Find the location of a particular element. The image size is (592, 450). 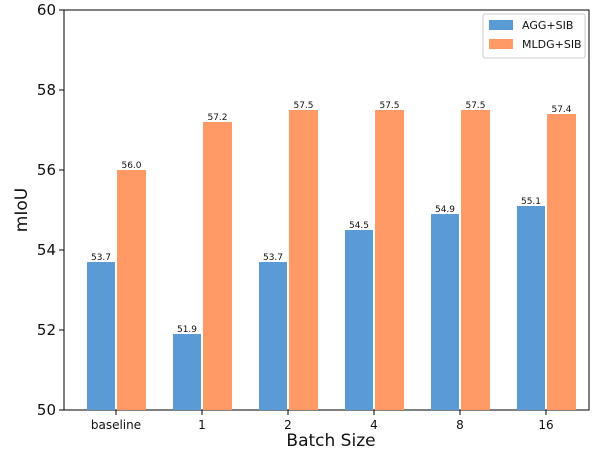

bar-agg-sib-baseline is located at coordinates (101, 336).